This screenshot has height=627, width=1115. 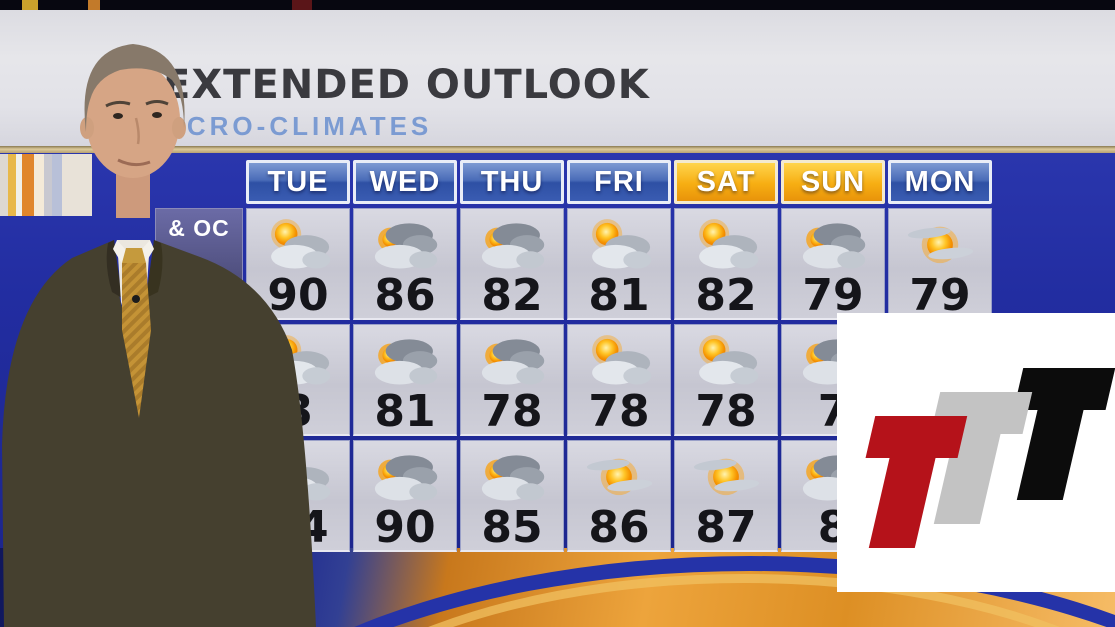 I want to click on day-header-wed: WED, so click(x=405, y=182).